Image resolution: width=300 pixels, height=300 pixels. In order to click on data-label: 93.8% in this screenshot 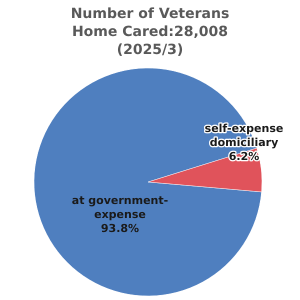, I will do `click(120, 228)`.